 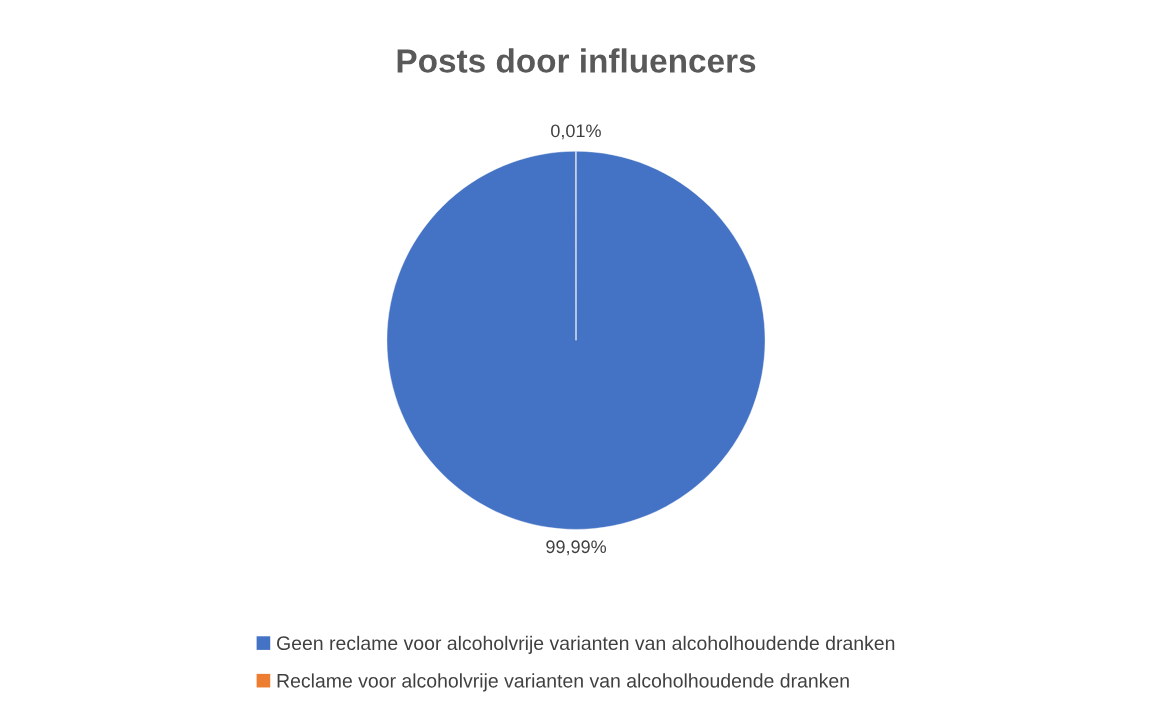 What do you see at coordinates (586, 644) in the screenshot?
I see `legend-label: Geen reclame voor alcoholvrije varianten van alcoholhoudende dranken` at bounding box center [586, 644].